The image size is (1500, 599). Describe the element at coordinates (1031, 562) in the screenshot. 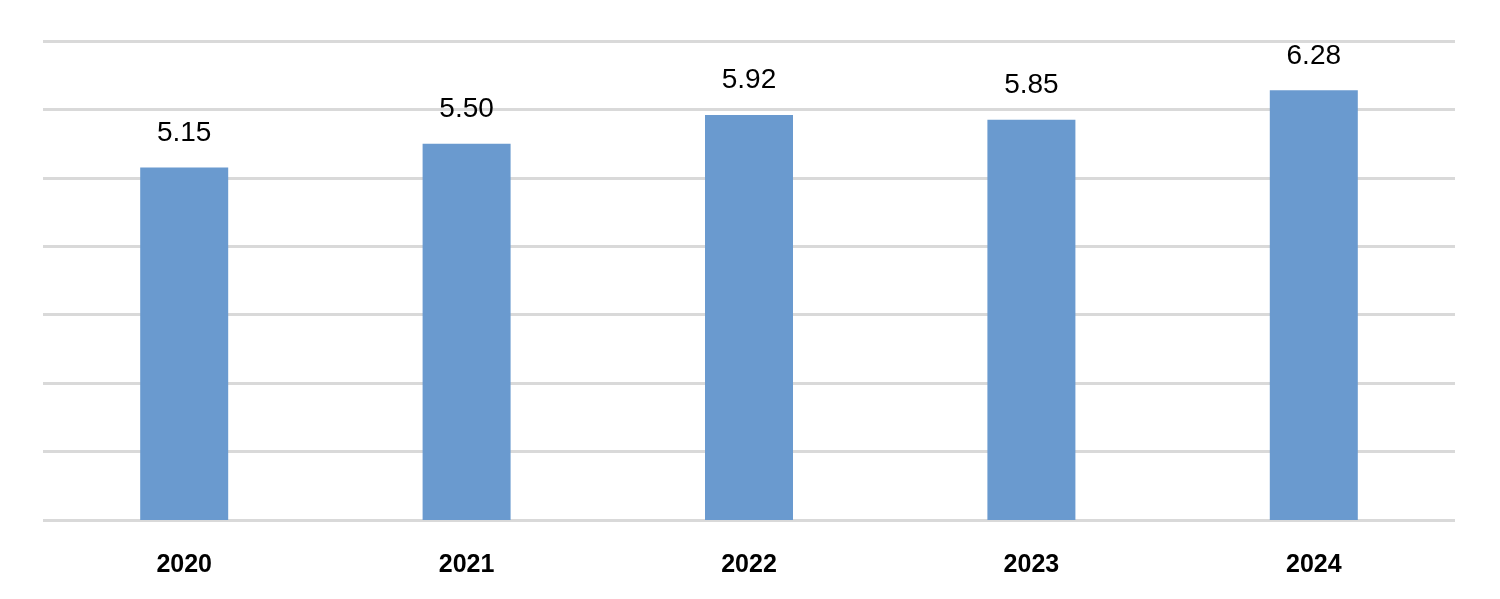

I see `x-tick-label: 2023` at that location.